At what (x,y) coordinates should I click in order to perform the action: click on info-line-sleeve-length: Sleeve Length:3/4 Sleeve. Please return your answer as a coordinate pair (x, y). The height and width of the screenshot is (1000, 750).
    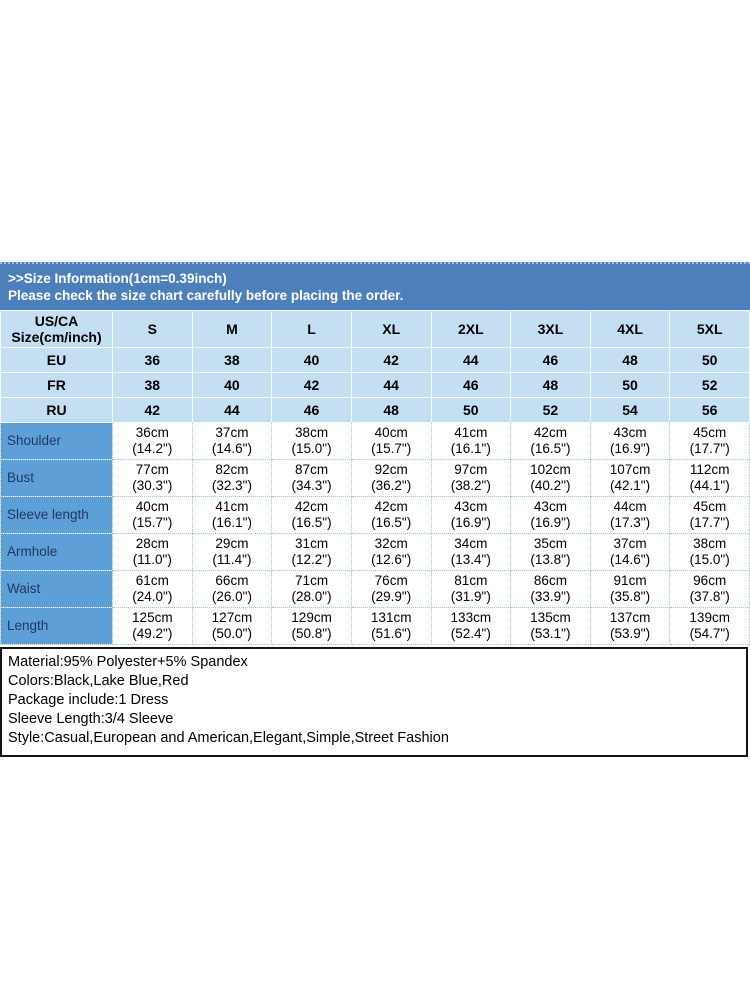
    Looking at the image, I should click on (91, 719).